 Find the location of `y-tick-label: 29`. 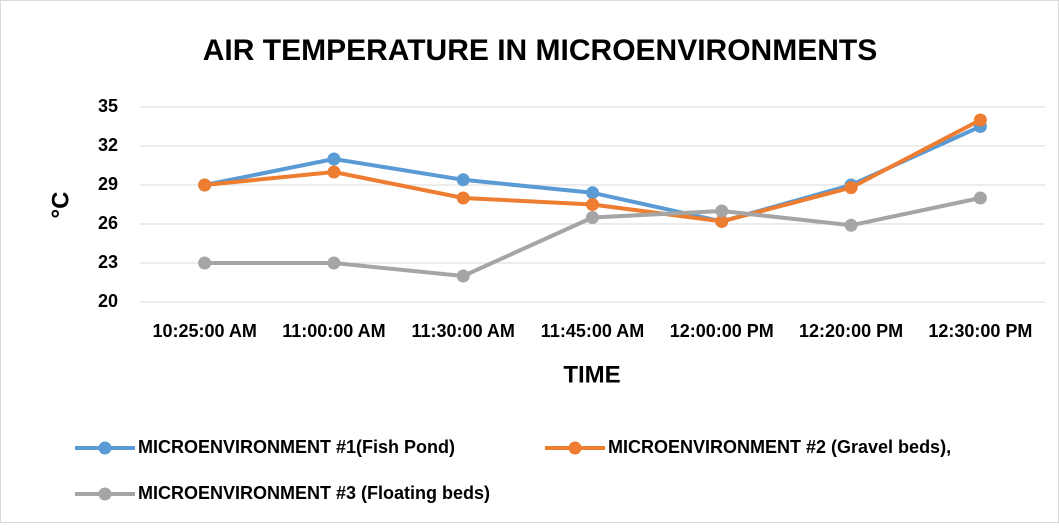

y-tick-label: 29 is located at coordinates (108, 184).